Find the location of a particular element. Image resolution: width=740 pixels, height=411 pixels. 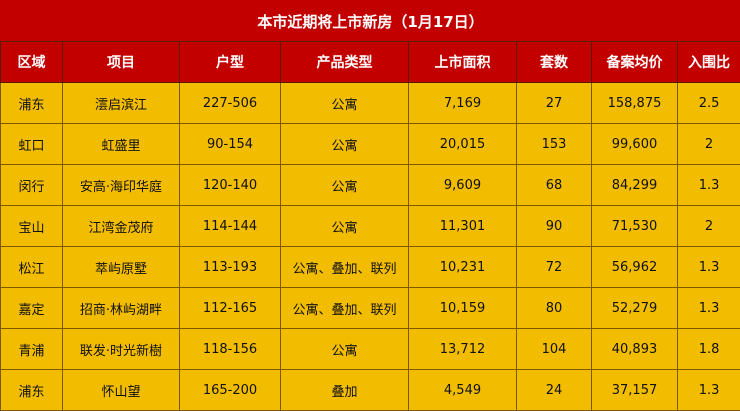

cell-avg-price: 37,157 is located at coordinates (635, 390).